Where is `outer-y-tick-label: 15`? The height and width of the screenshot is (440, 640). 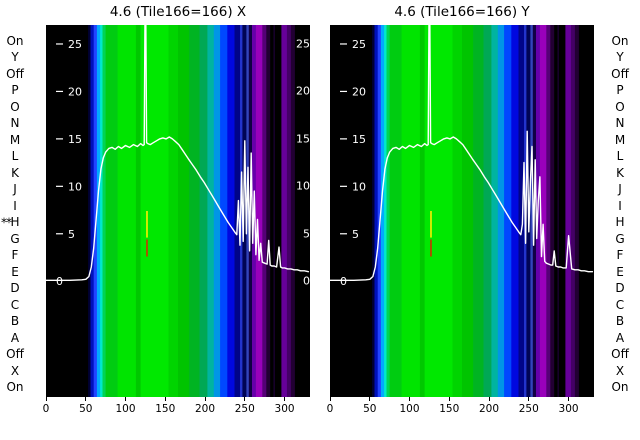
outer-y-tick-label: 15 is located at coordinates (303, 139).